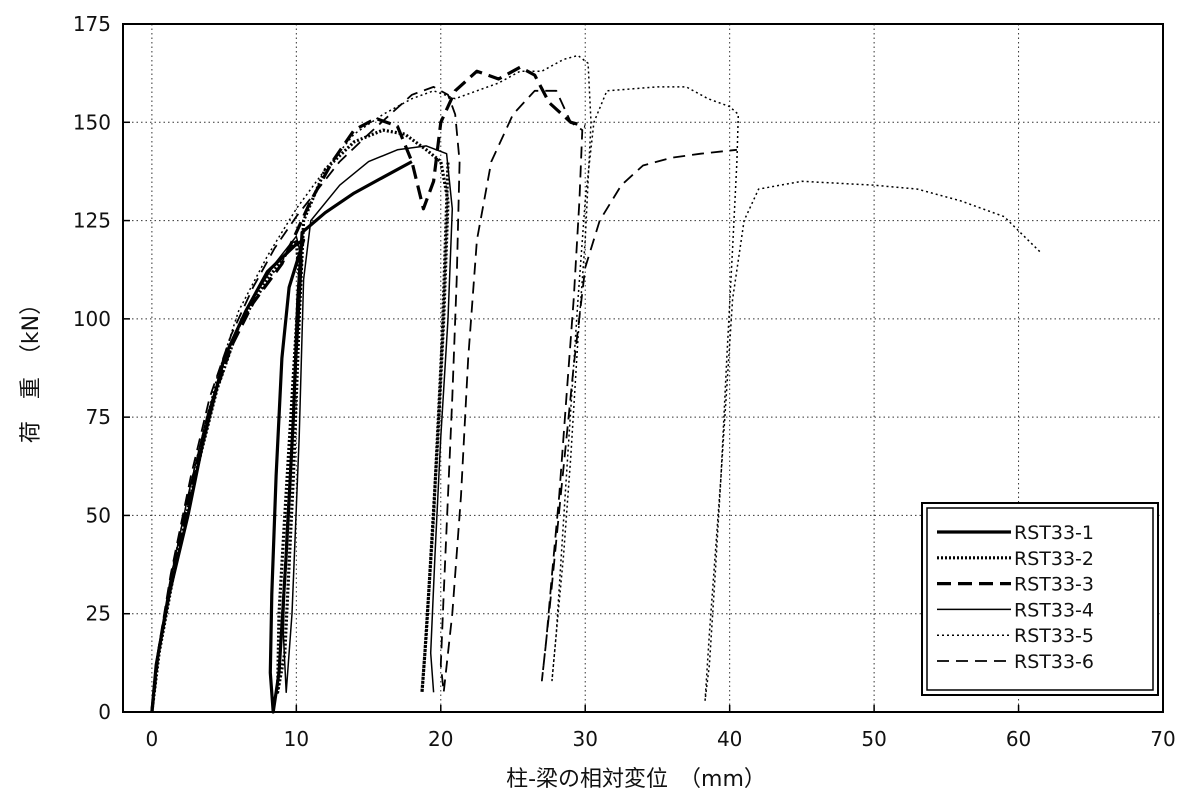 The image size is (1185, 803). What do you see at coordinates (92, 122) in the screenshot?
I see `y-tick-label: 150` at bounding box center [92, 122].